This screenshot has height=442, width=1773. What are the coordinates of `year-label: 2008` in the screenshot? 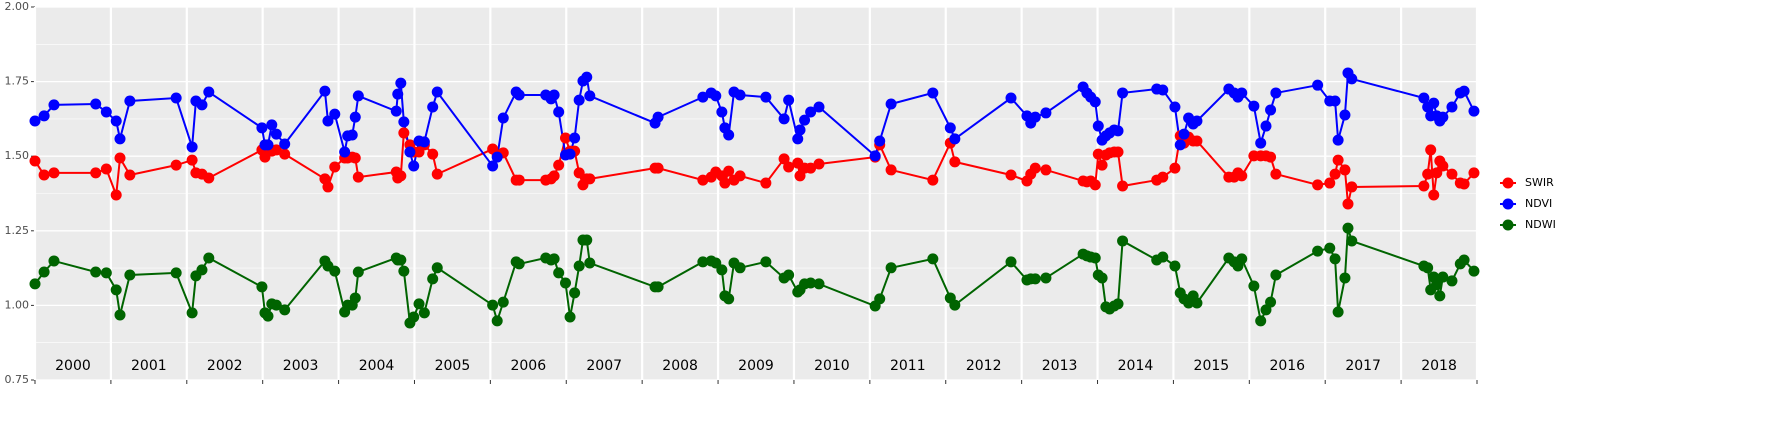 It's located at (680, 366).